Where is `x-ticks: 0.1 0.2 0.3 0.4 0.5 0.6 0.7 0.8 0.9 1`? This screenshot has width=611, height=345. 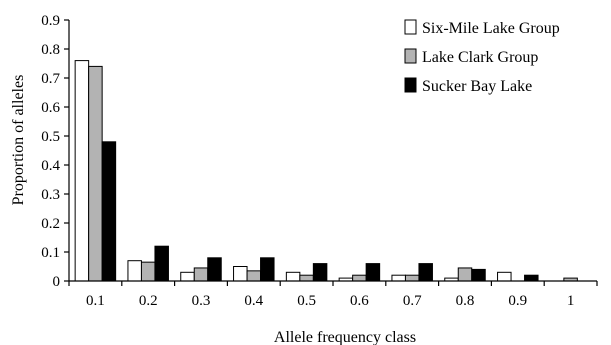 x-ticks: 0.1 0.2 0.3 0.4 0.5 0.6 0.7 0.8 0.9 1 is located at coordinates (333, 295).